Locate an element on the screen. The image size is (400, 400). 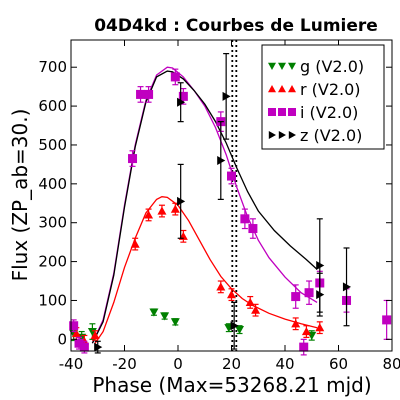
legend-label-3: z (V2.0) is located at coordinates (331, 135).